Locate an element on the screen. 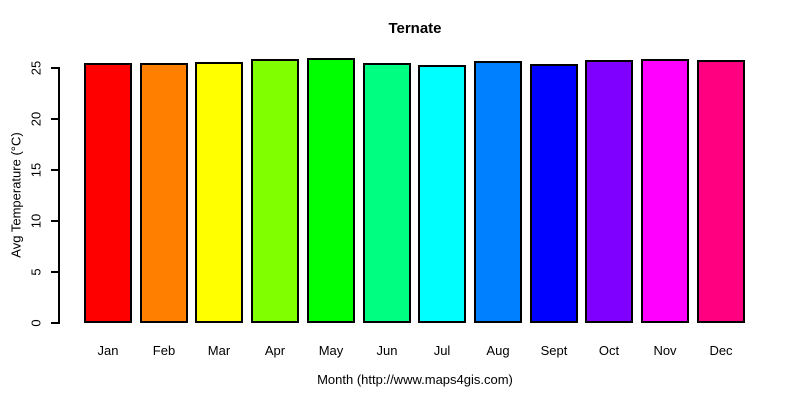 The height and width of the screenshot is (400, 800). x-tick-label: Sept is located at coordinates (554, 350).